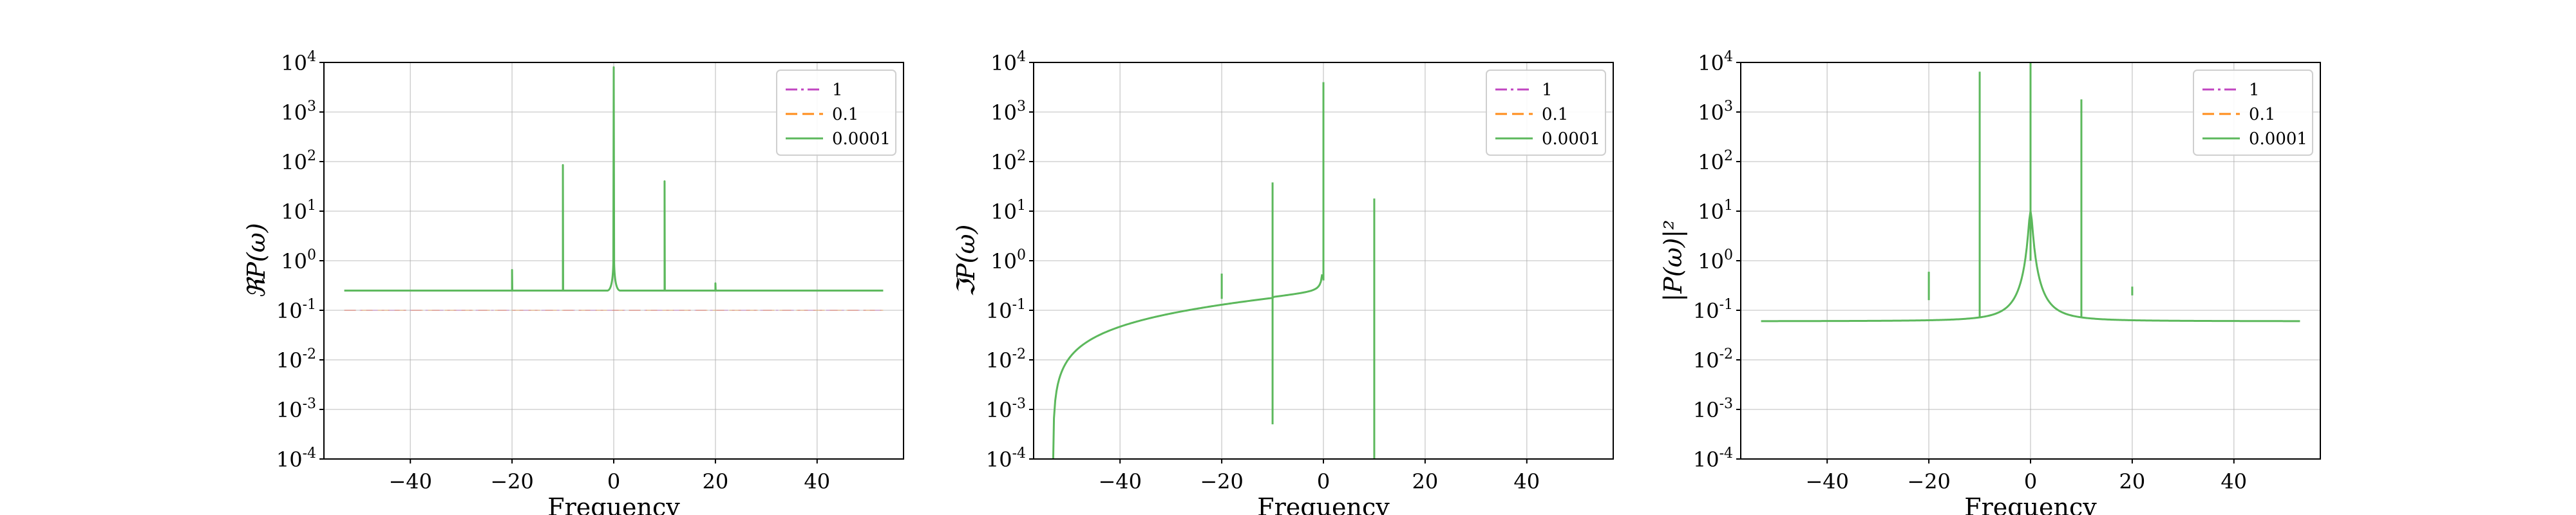 The width and height of the screenshot is (2576, 515). I want to click on y-axis-label: ℜP(ω), so click(256, 260).